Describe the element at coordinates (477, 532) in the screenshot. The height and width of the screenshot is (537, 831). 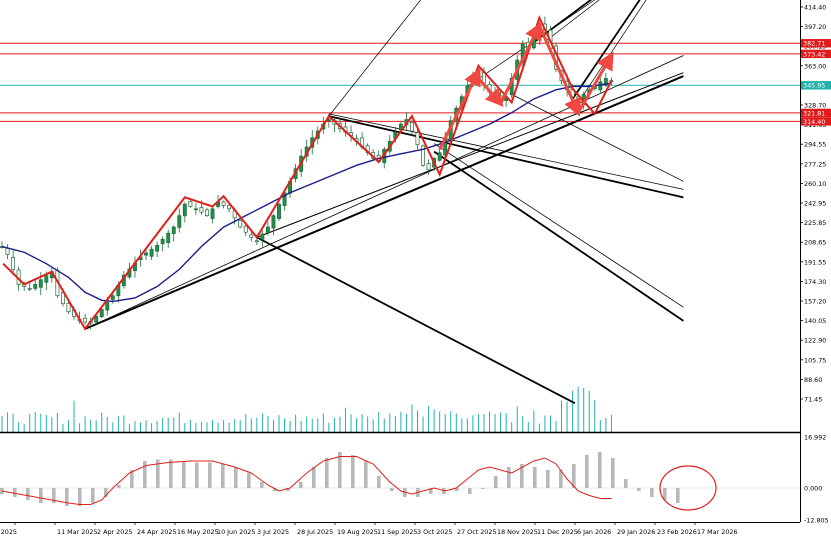
I see `time-tick-label: 27 Oct 2025` at that location.